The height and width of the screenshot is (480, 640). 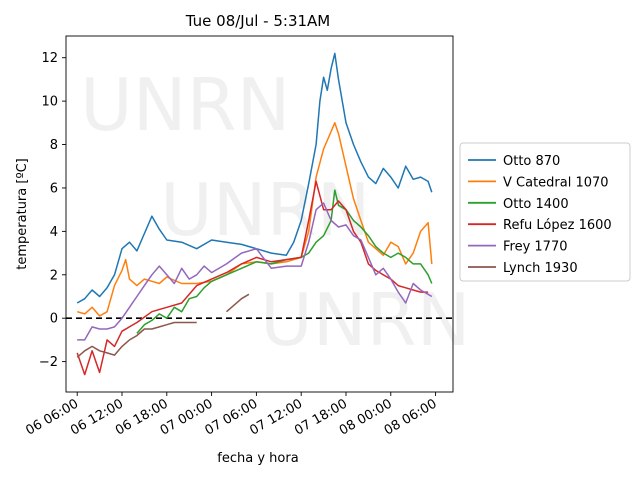 I want to click on y-tick-label: 6, so click(x=54, y=188).